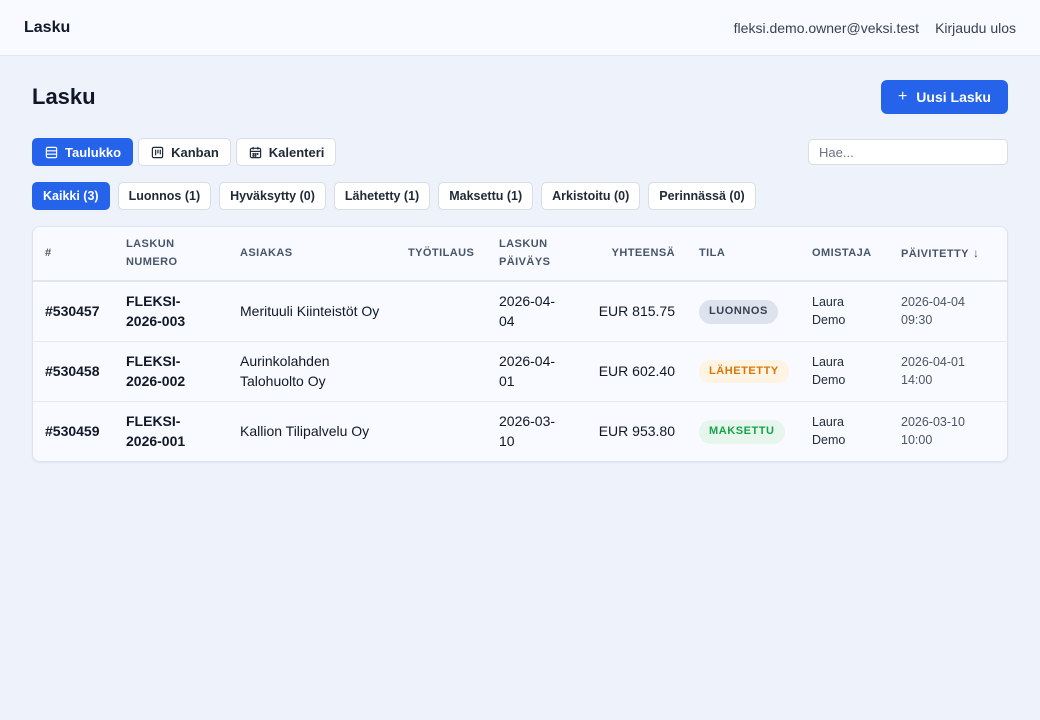 The height and width of the screenshot is (720, 1040). Describe the element at coordinates (152, 261) in the screenshot. I see `column-header-number-line2: NUMERO` at that location.